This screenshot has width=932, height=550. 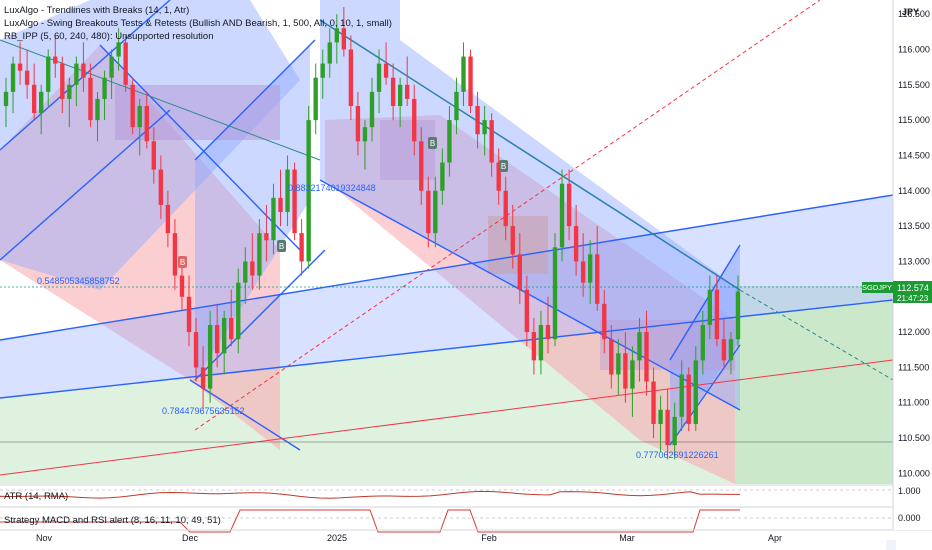 What do you see at coordinates (36, 496) in the screenshot?
I see `atr-label: ATR (14, RMA)` at bounding box center [36, 496].